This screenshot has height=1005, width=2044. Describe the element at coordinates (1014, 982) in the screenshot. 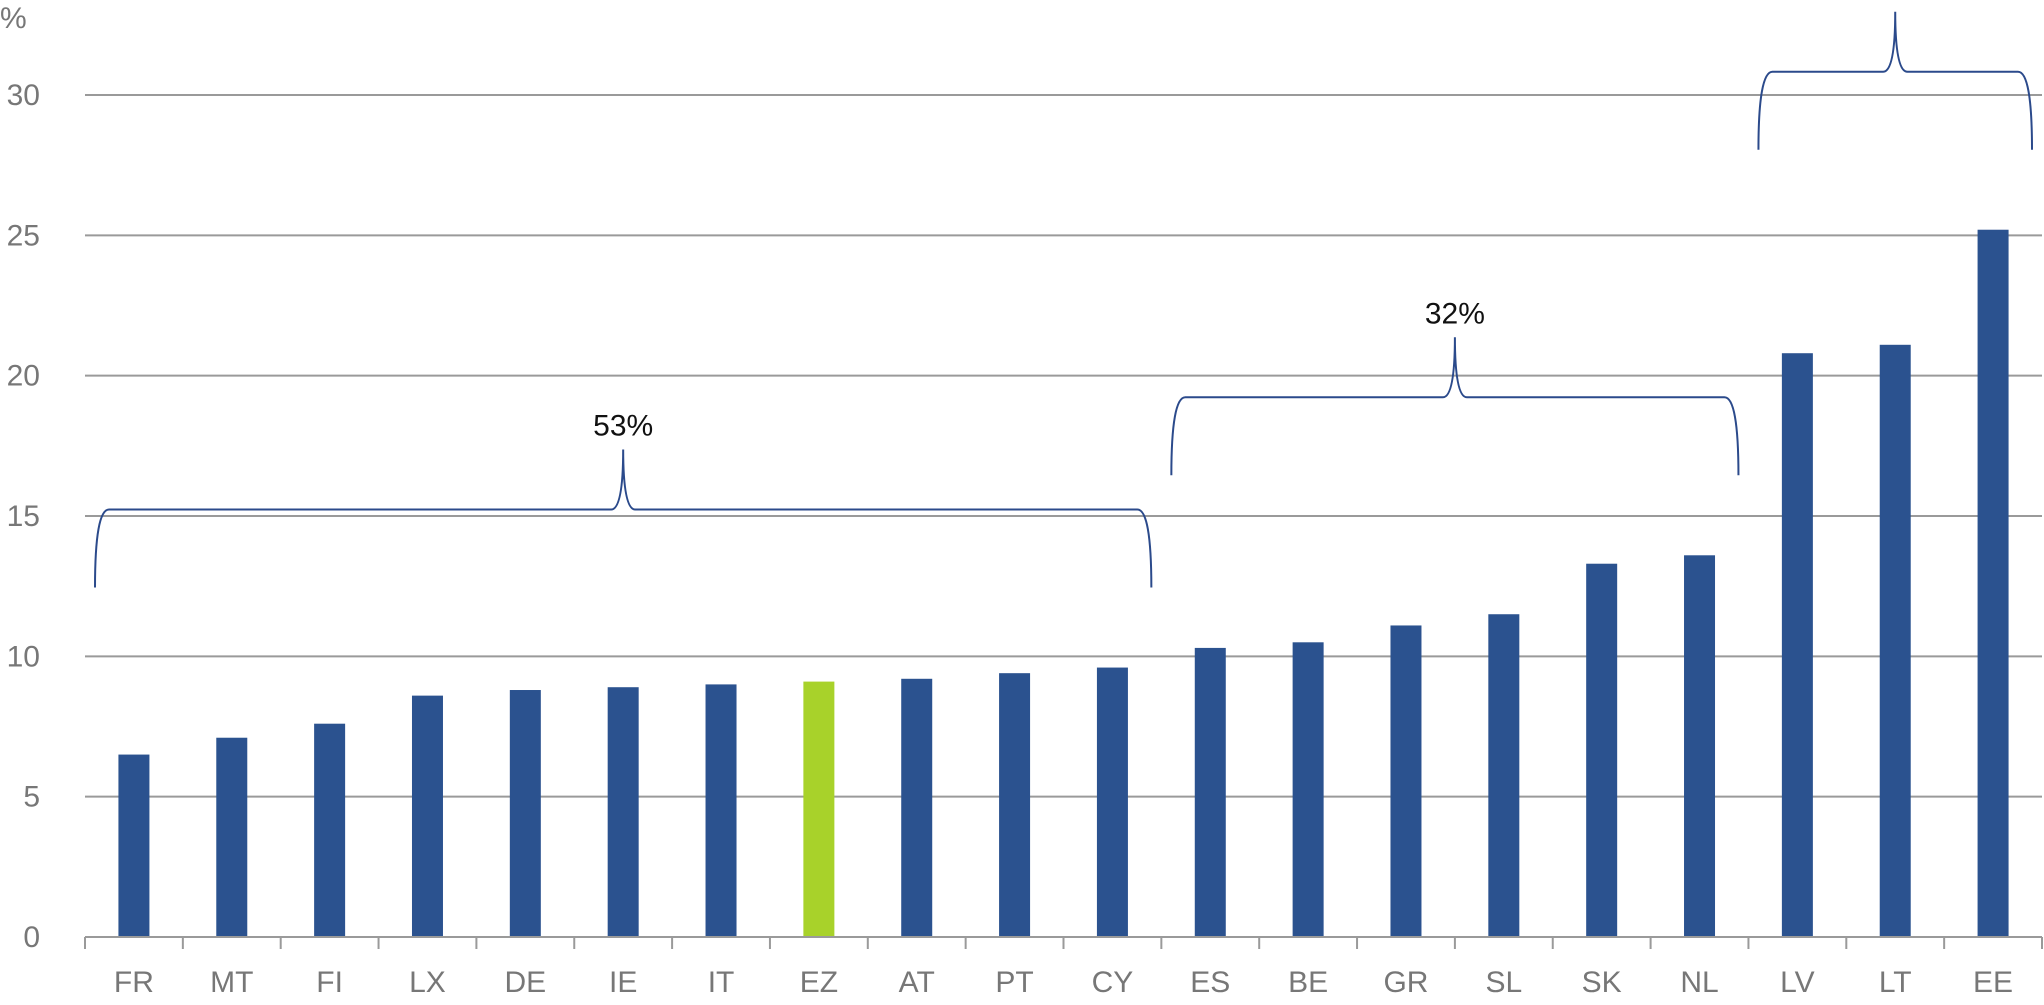

I see `x-tick-label: PT` at that location.